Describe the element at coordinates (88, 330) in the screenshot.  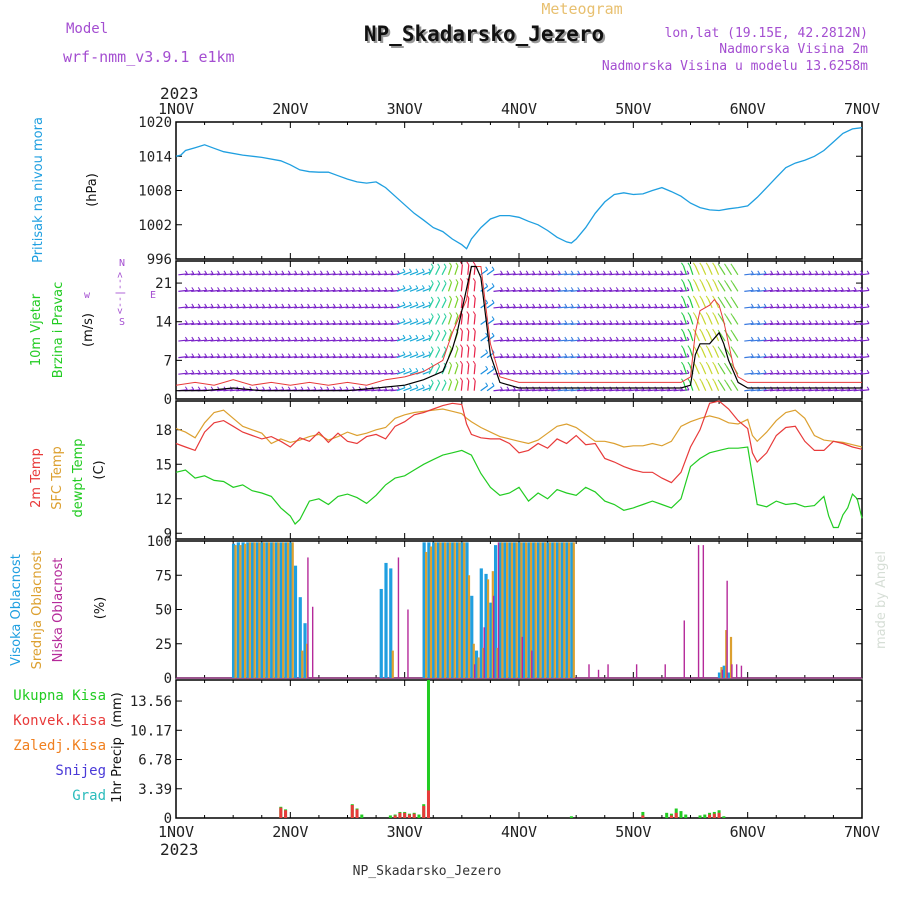
I see `wind-unit: (m/s)` at that location.